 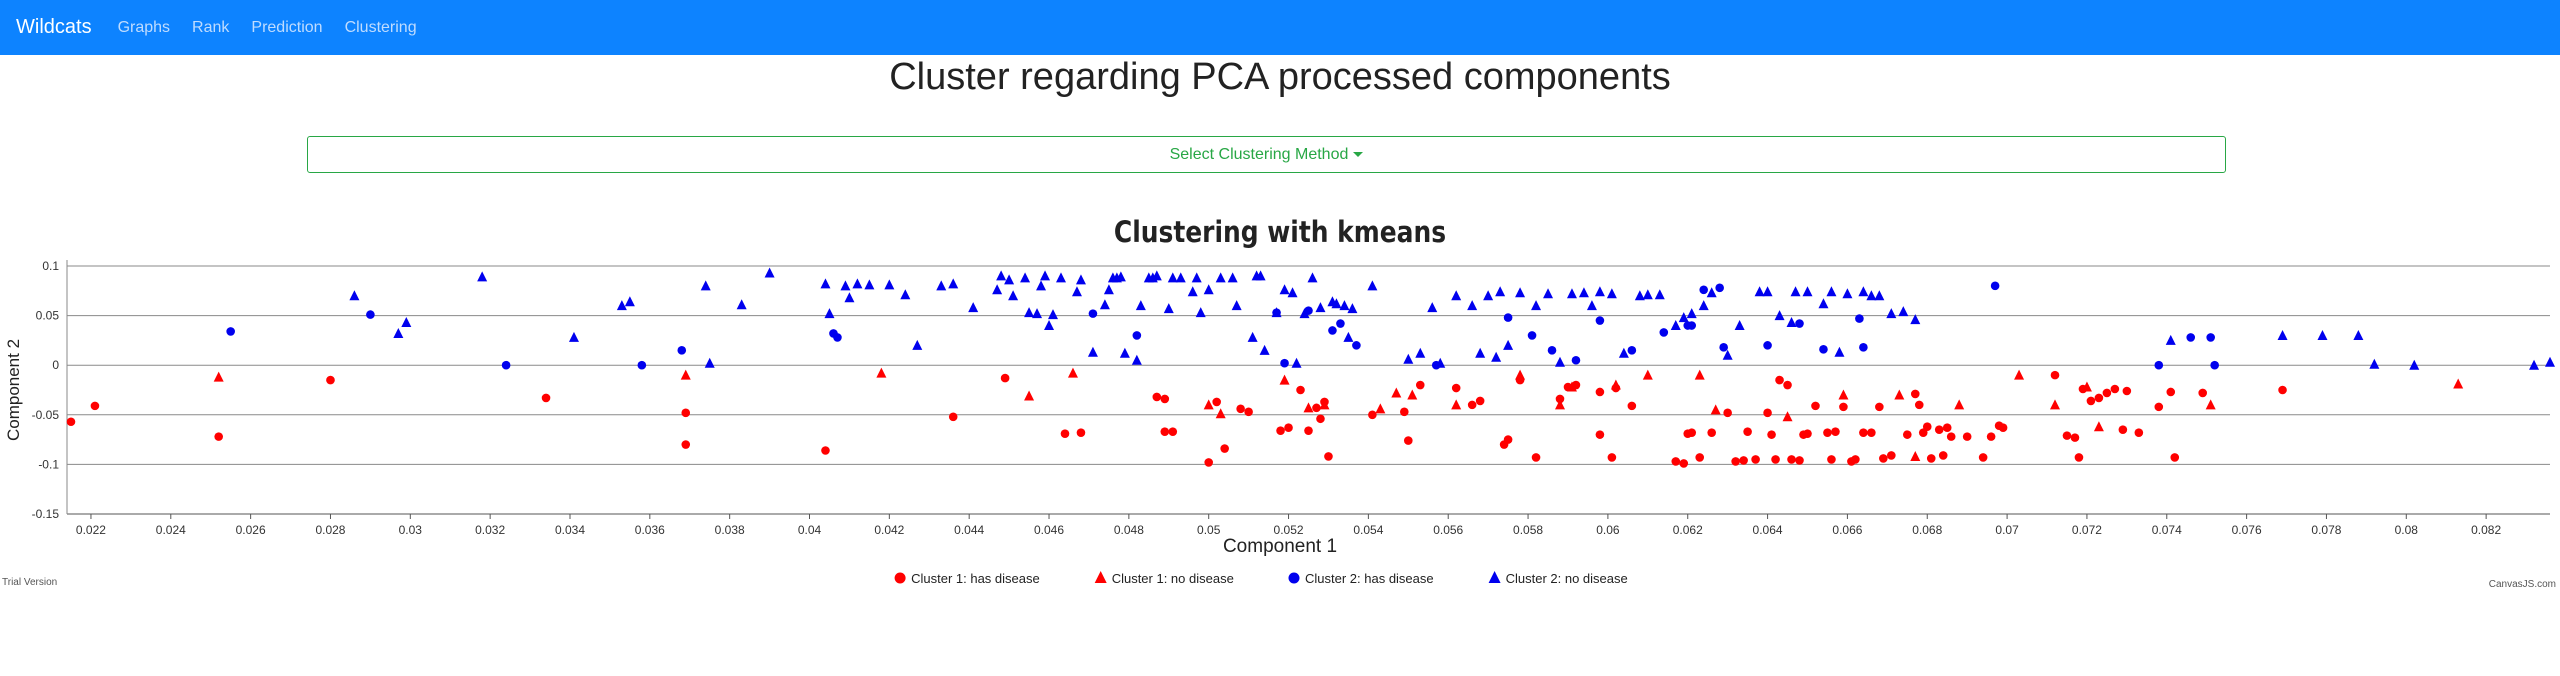 What do you see at coordinates (54, 27) in the screenshot?
I see `brand-link: Wildcats` at bounding box center [54, 27].